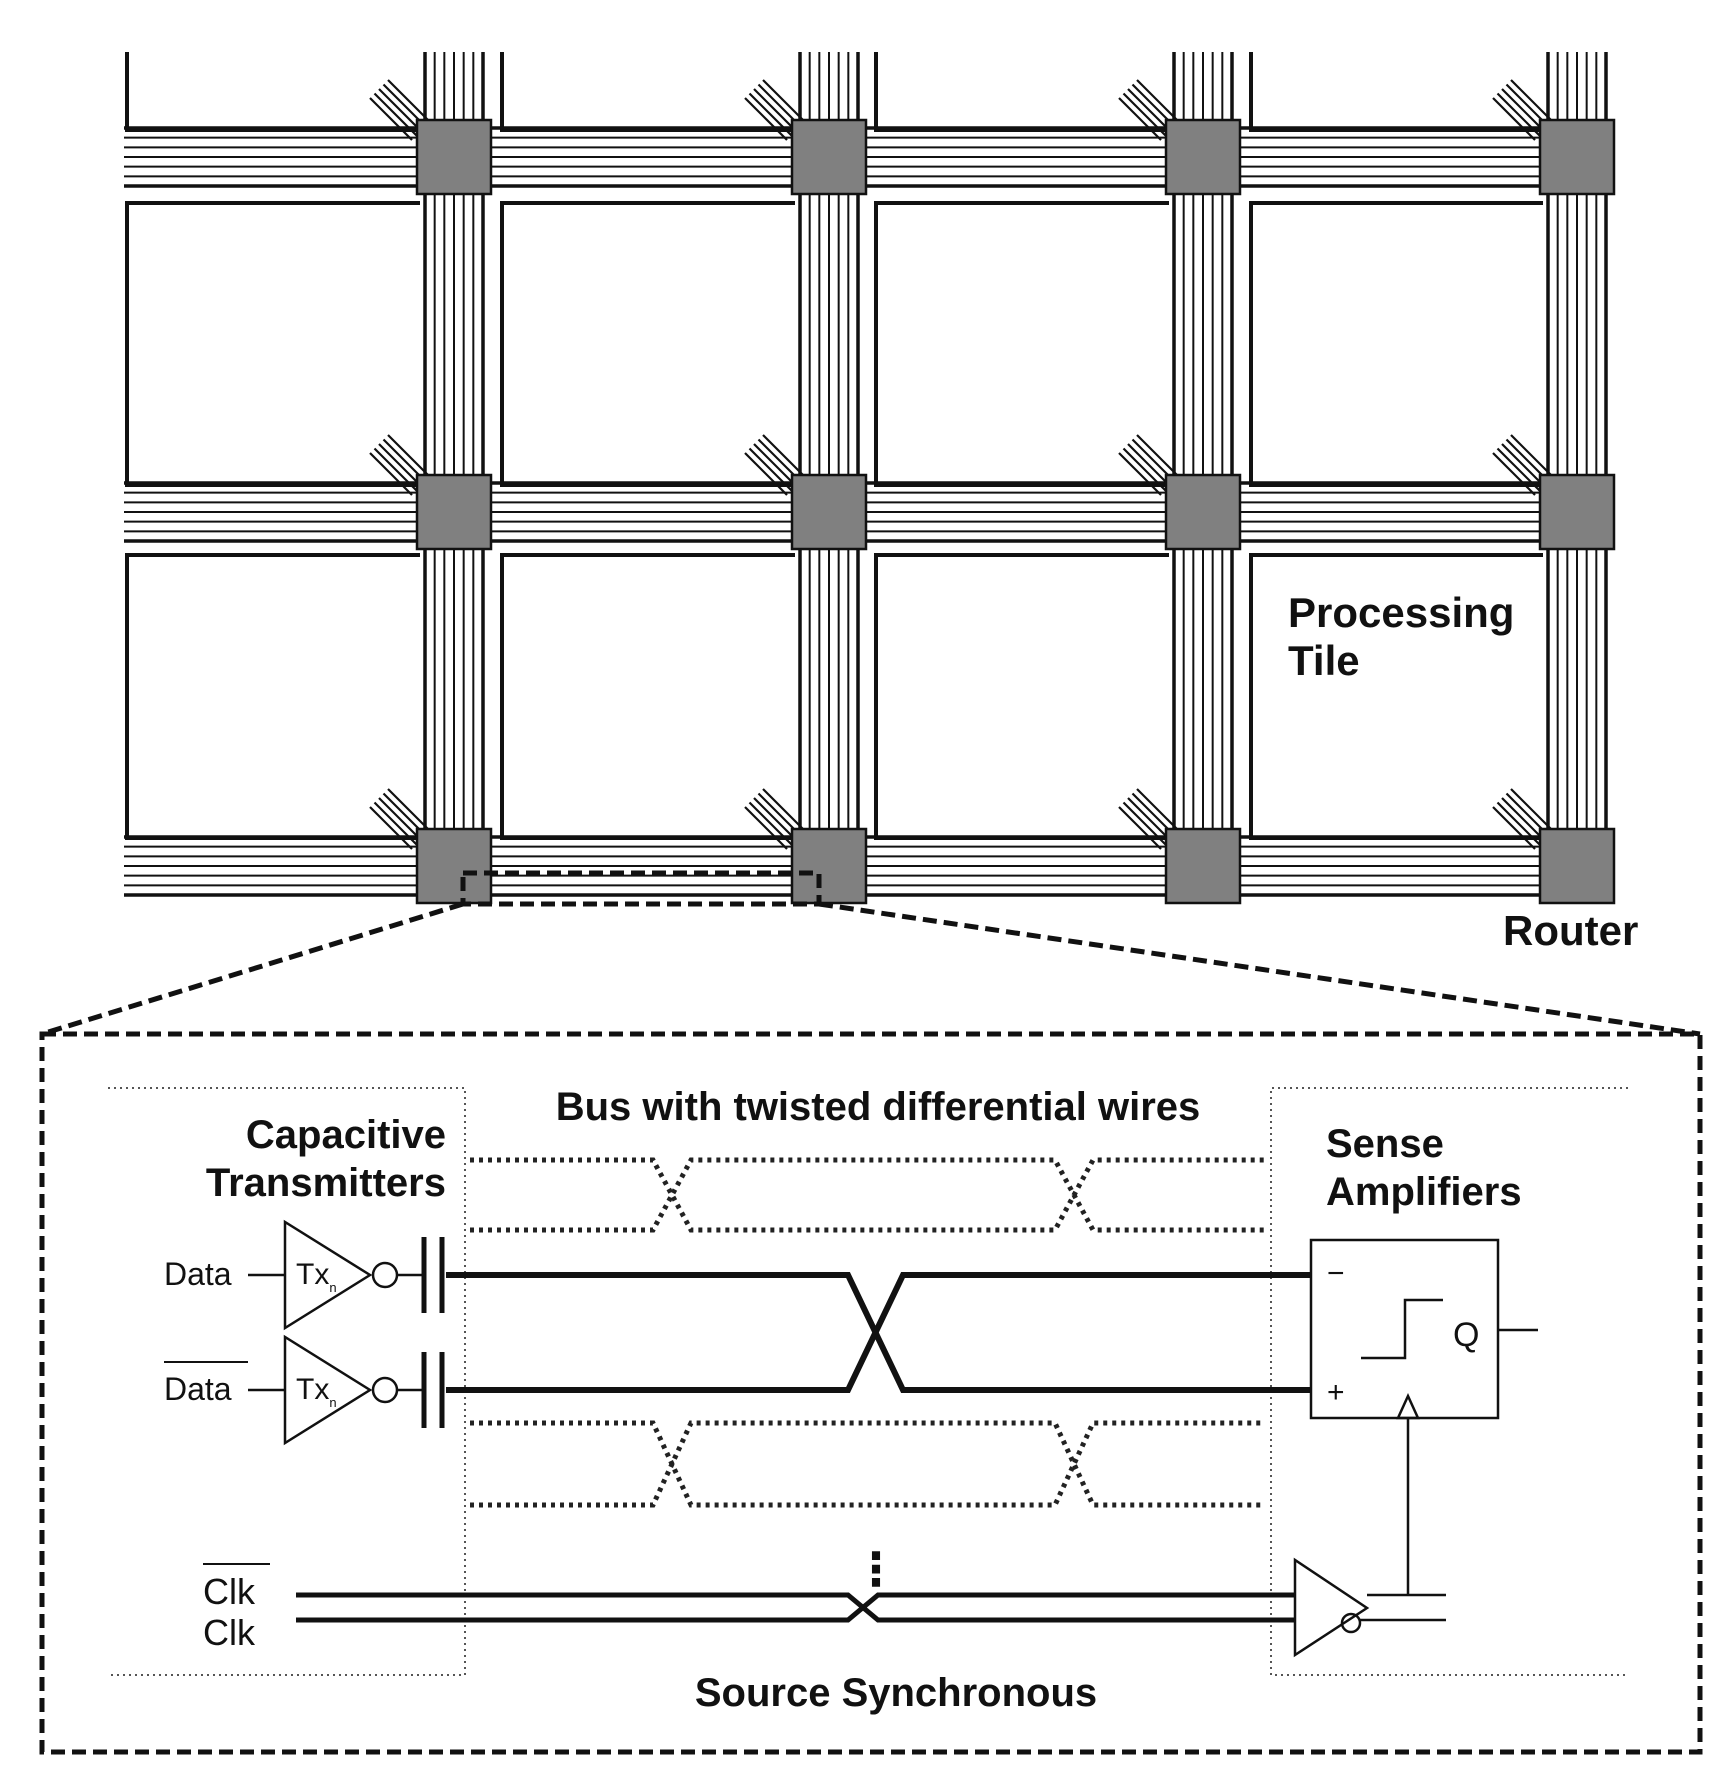 The width and height of the screenshot is (1729, 1775). What do you see at coordinates (1401, 612) in the screenshot?
I see `processing-tile-label-line1: Processing` at bounding box center [1401, 612].